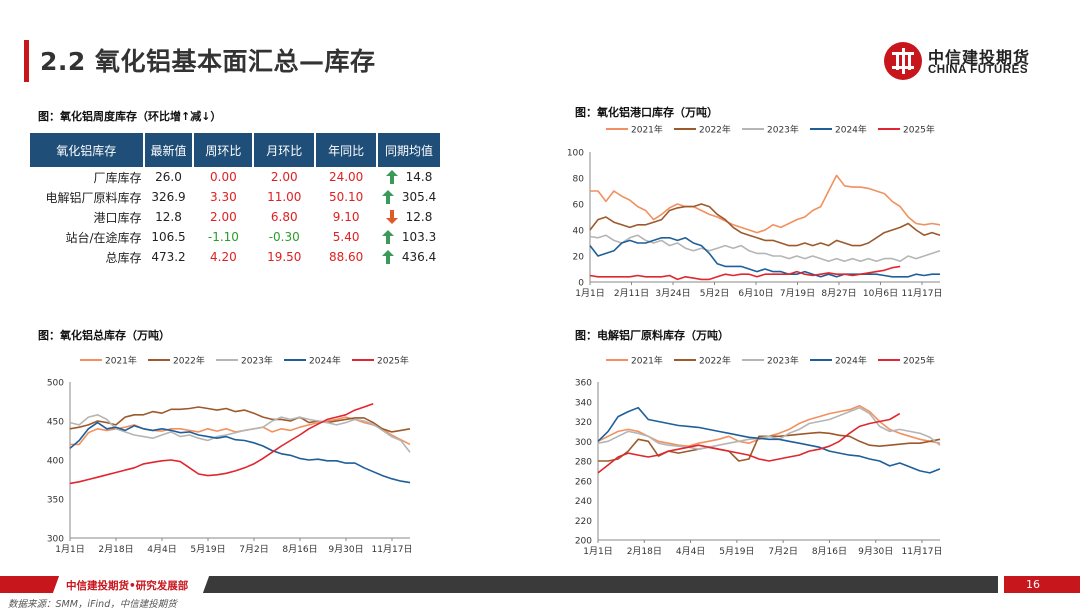  Describe the element at coordinates (419, 216) in the screenshot. I see `table-cell-avg-value: 12.8` at that location.